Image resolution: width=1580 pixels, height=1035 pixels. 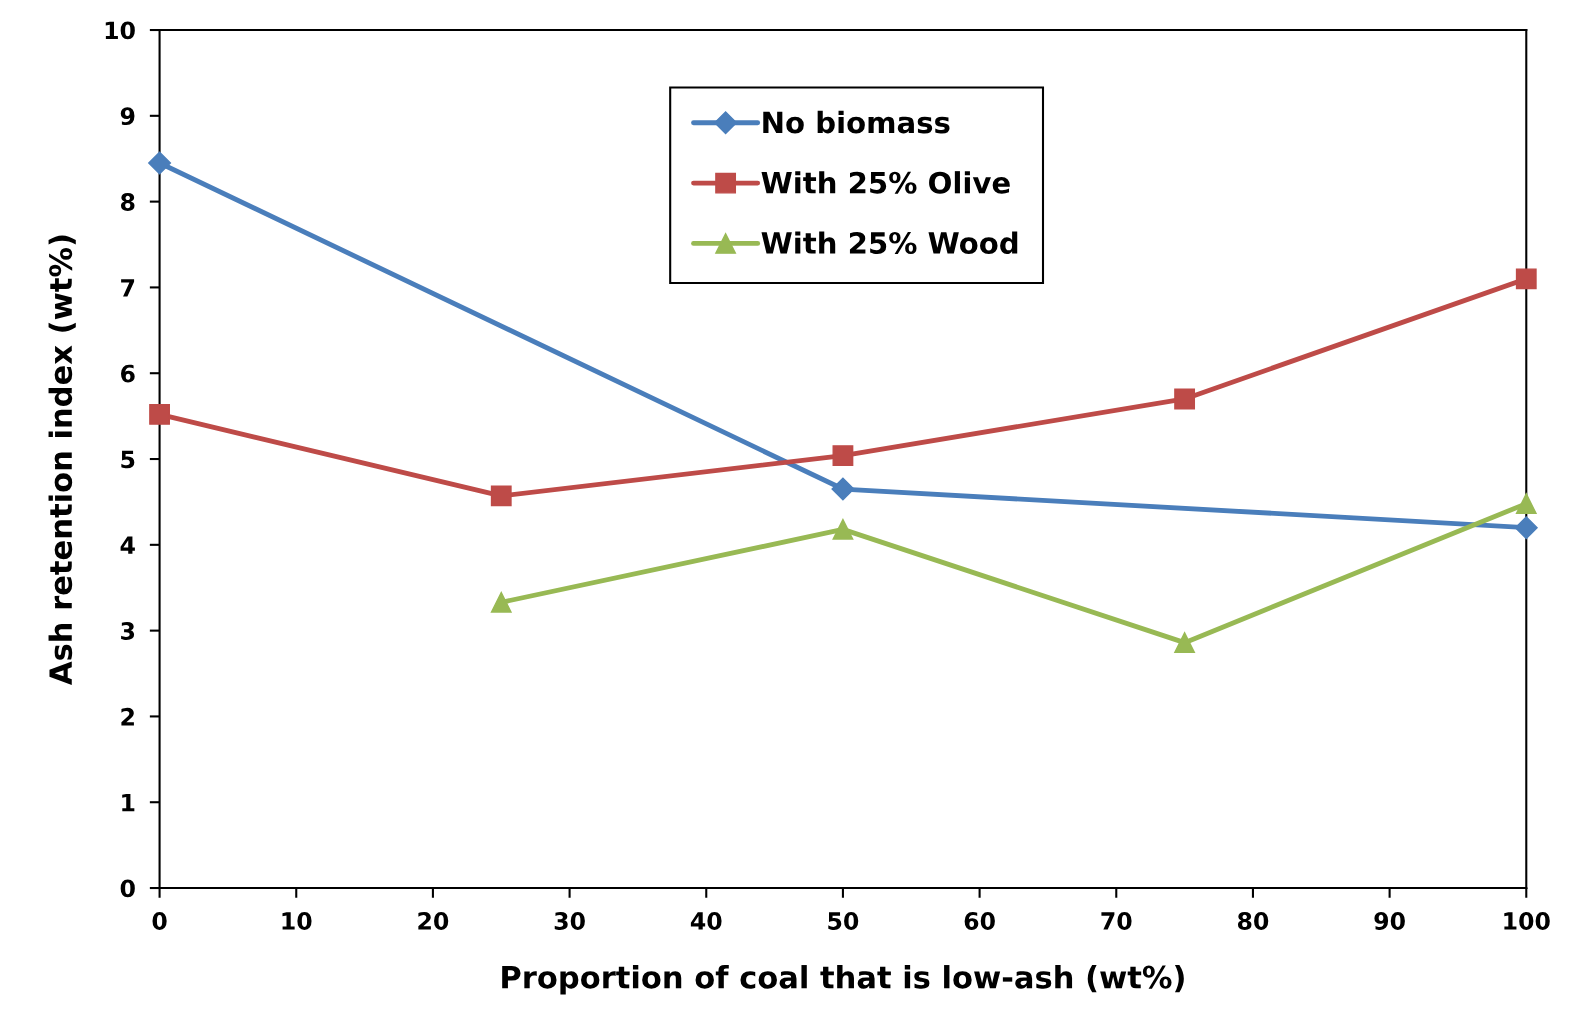 I want to click on x-tick-label: 40, so click(x=706, y=921).